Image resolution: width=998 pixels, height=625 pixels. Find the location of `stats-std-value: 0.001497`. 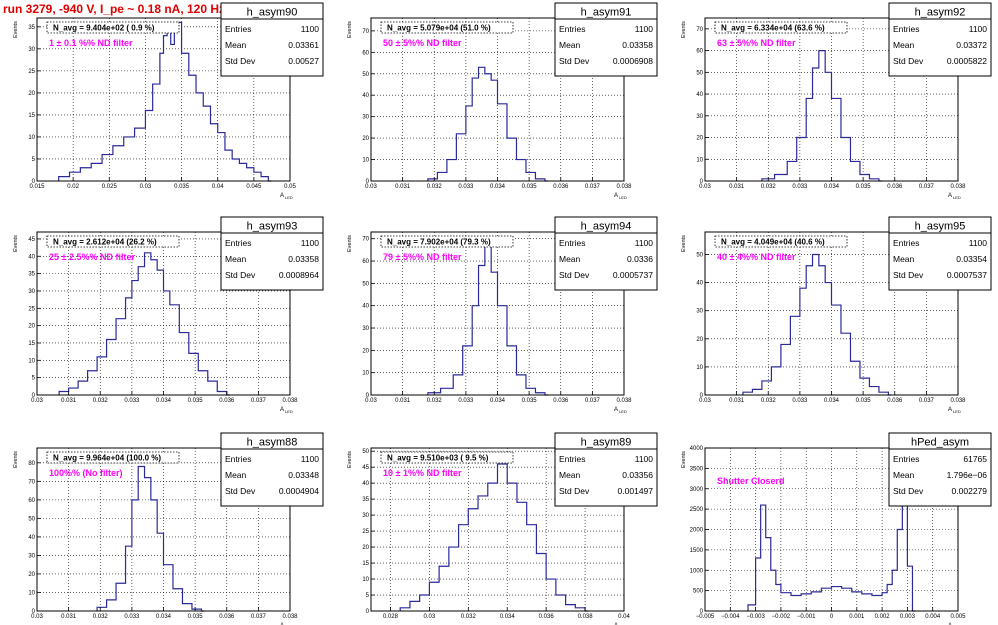

stats-std-value: 0.001497 is located at coordinates (636, 491).